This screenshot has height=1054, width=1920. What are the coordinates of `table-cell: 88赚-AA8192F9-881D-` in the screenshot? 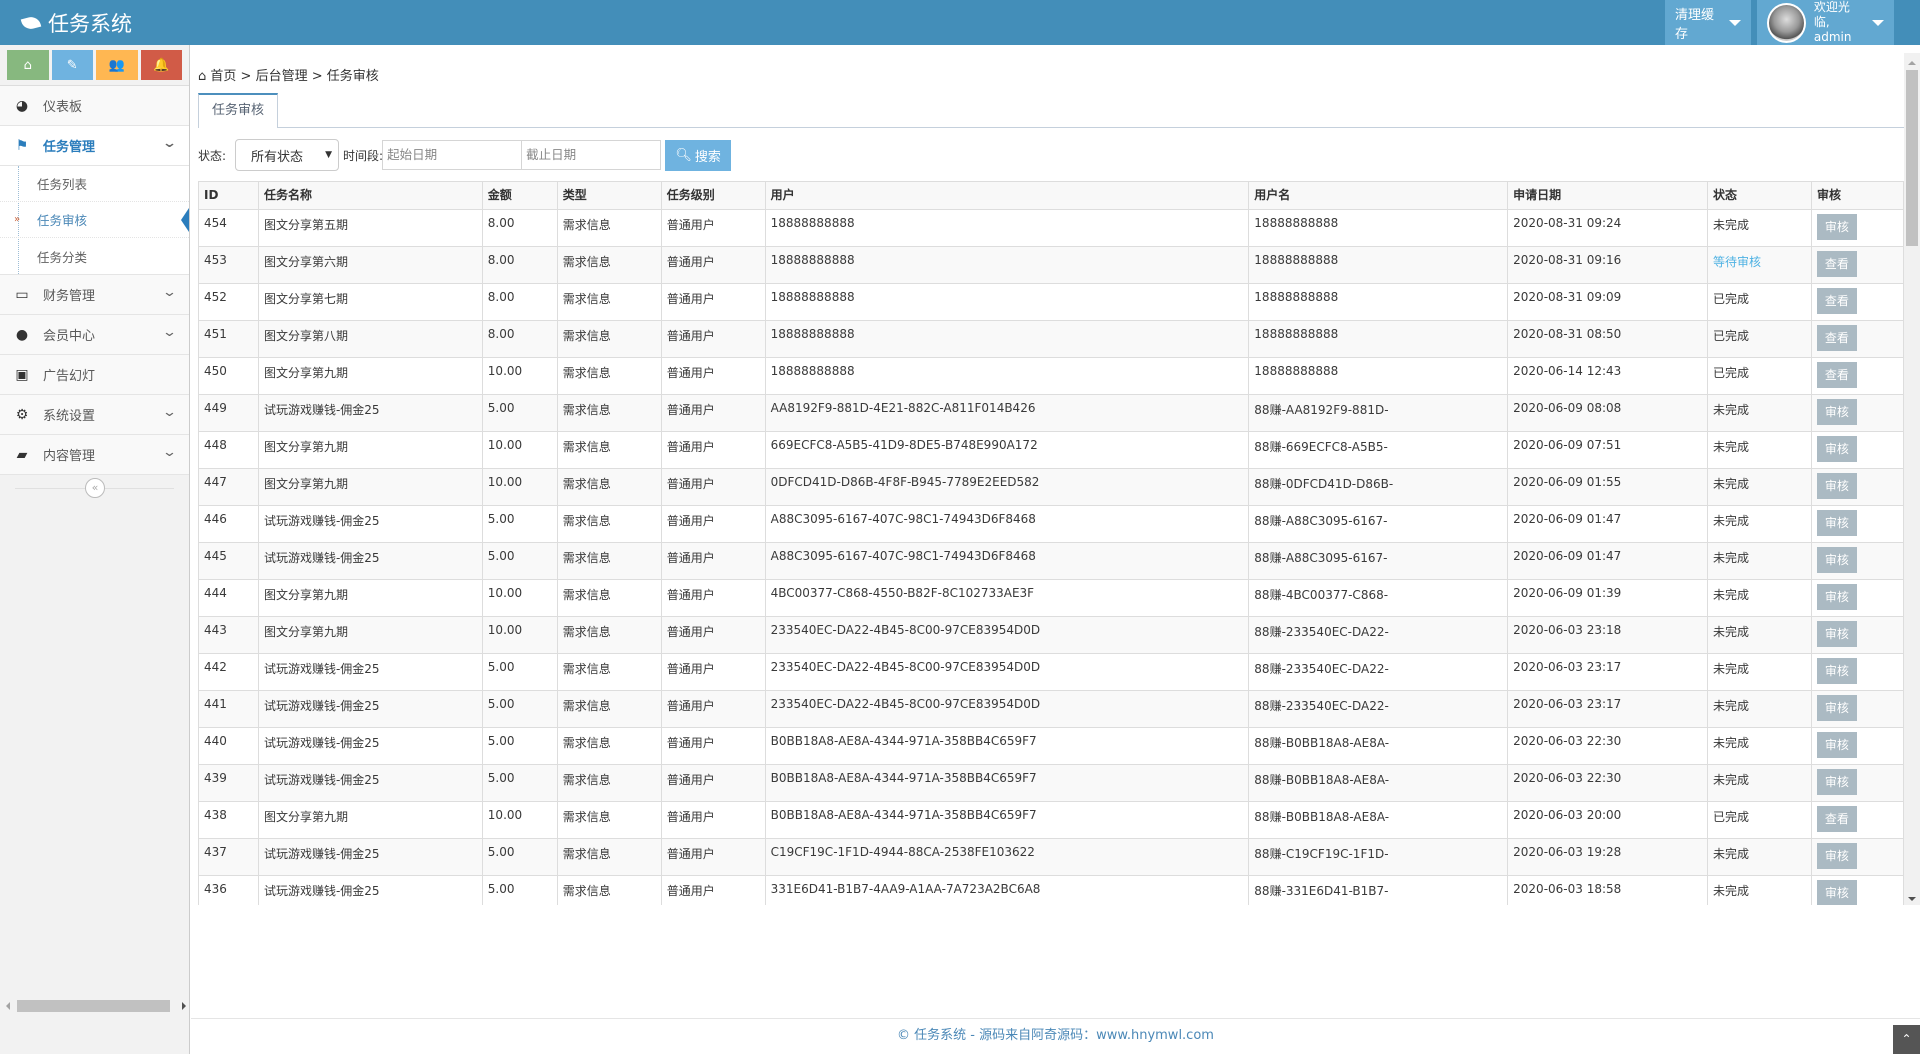 It's located at (1378, 413).